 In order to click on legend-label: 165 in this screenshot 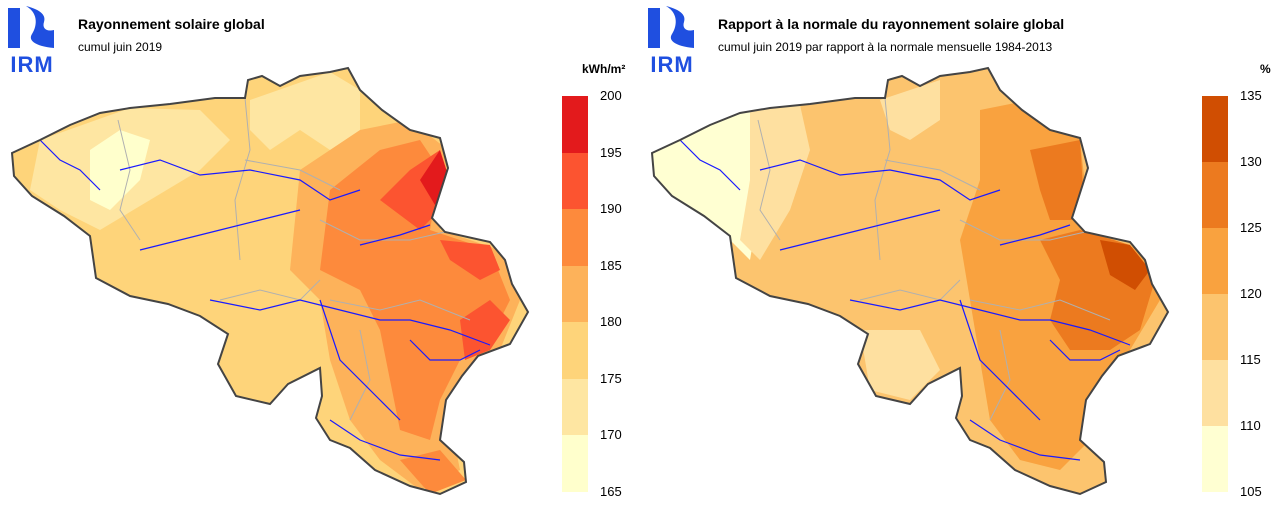, I will do `click(611, 491)`.